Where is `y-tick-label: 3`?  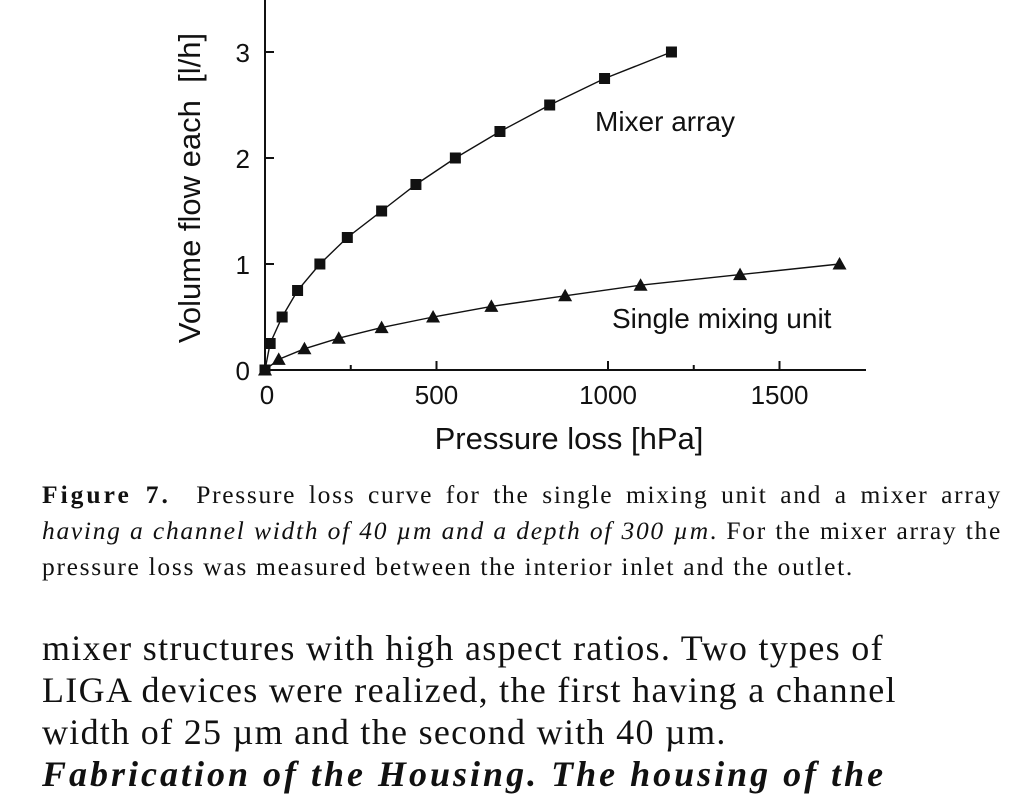
y-tick-label: 3 is located at coordinates (243, 53).